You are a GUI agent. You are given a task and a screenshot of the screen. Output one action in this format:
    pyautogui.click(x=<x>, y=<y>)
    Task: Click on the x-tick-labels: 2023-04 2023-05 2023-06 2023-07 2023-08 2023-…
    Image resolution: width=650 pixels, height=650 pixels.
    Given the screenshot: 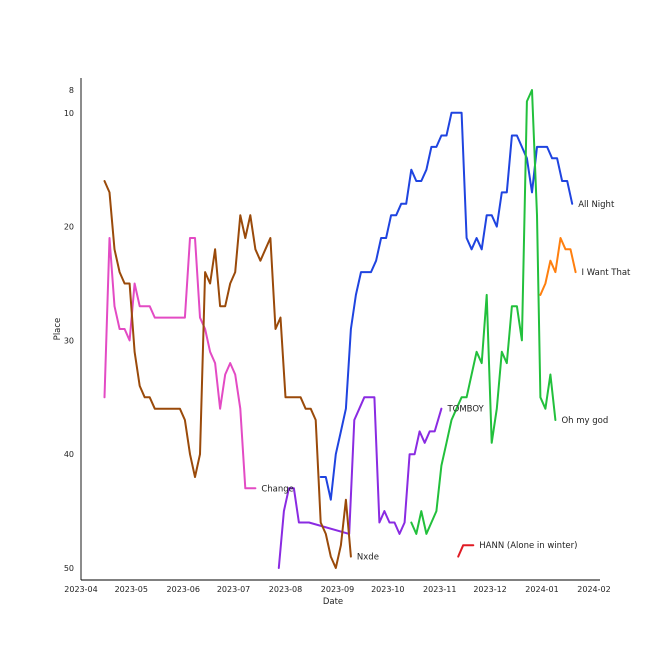 What is the action you would take?
    pyautogui.click(x=337, y=589)
    